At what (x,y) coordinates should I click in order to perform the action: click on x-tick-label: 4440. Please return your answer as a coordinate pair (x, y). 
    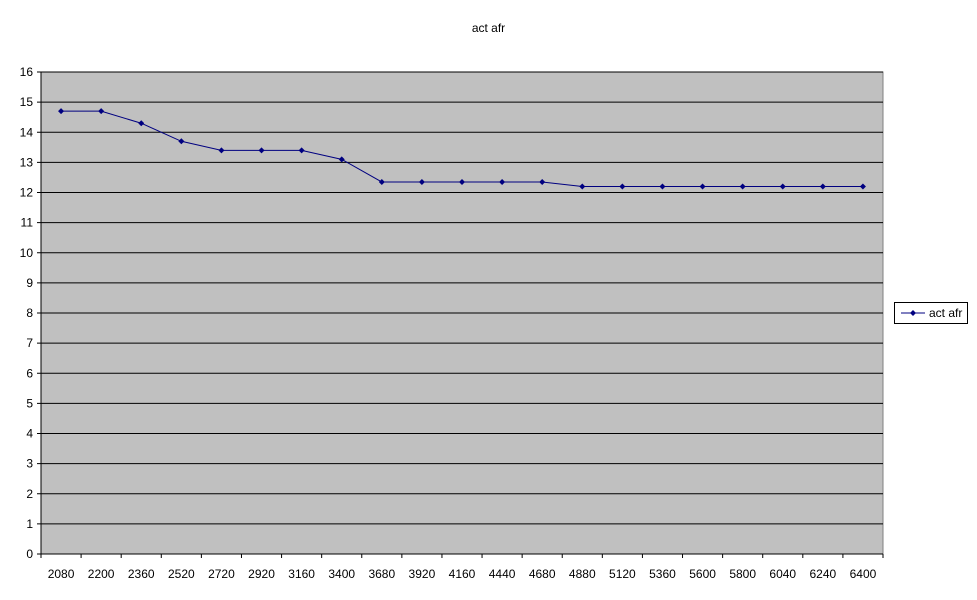
    Looking at the image, I should click on (502, 574).